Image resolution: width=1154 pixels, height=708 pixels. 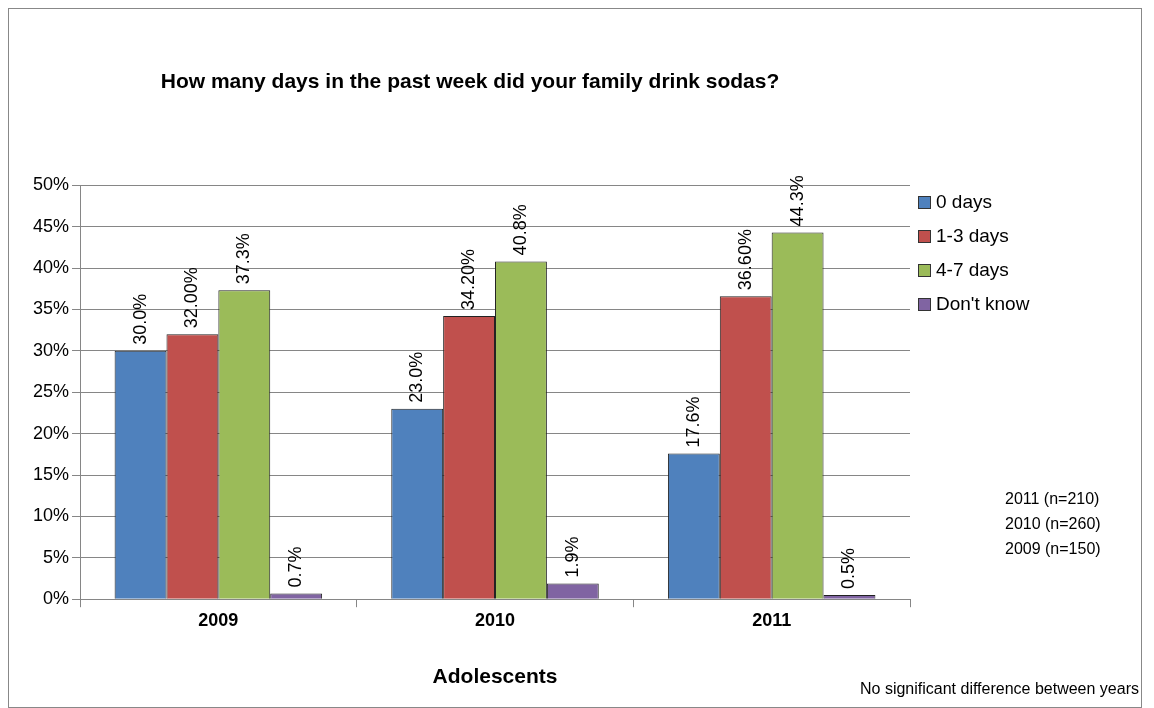 What do you see at coordinates (999, 689) in the screenshot?
I see `text: No significant difference between years` at bounding box center [999, 689].